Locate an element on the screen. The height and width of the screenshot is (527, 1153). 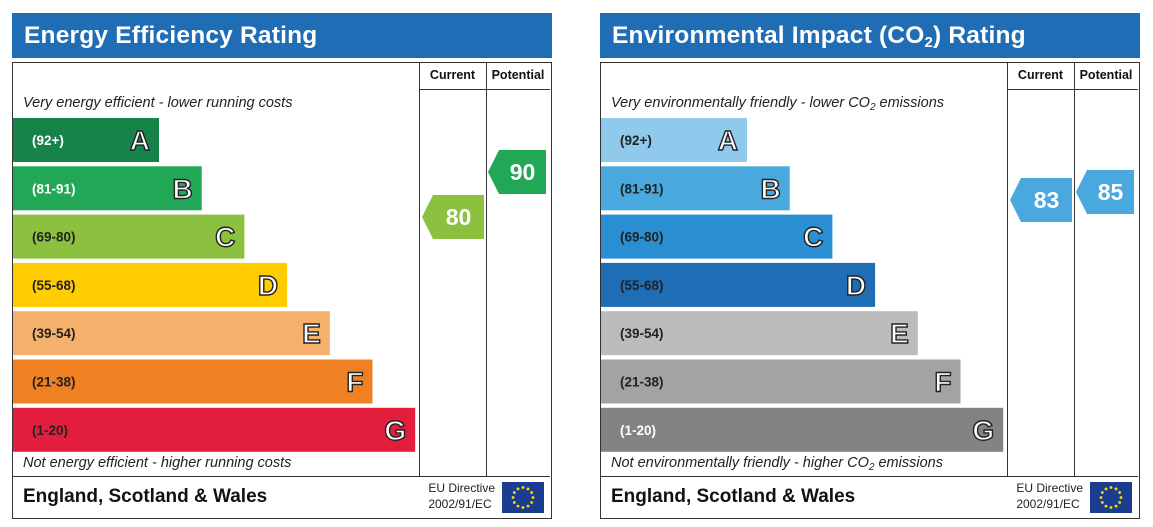
panel-title: Environmental Impact (CO2) Rating is located at coordinates (870, 35).